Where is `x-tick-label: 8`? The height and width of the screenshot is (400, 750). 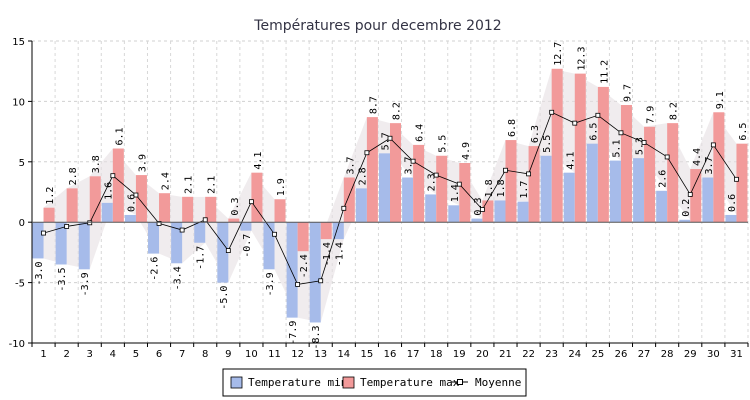 x-tick-label: 8 is located at coordinates (205, 354).